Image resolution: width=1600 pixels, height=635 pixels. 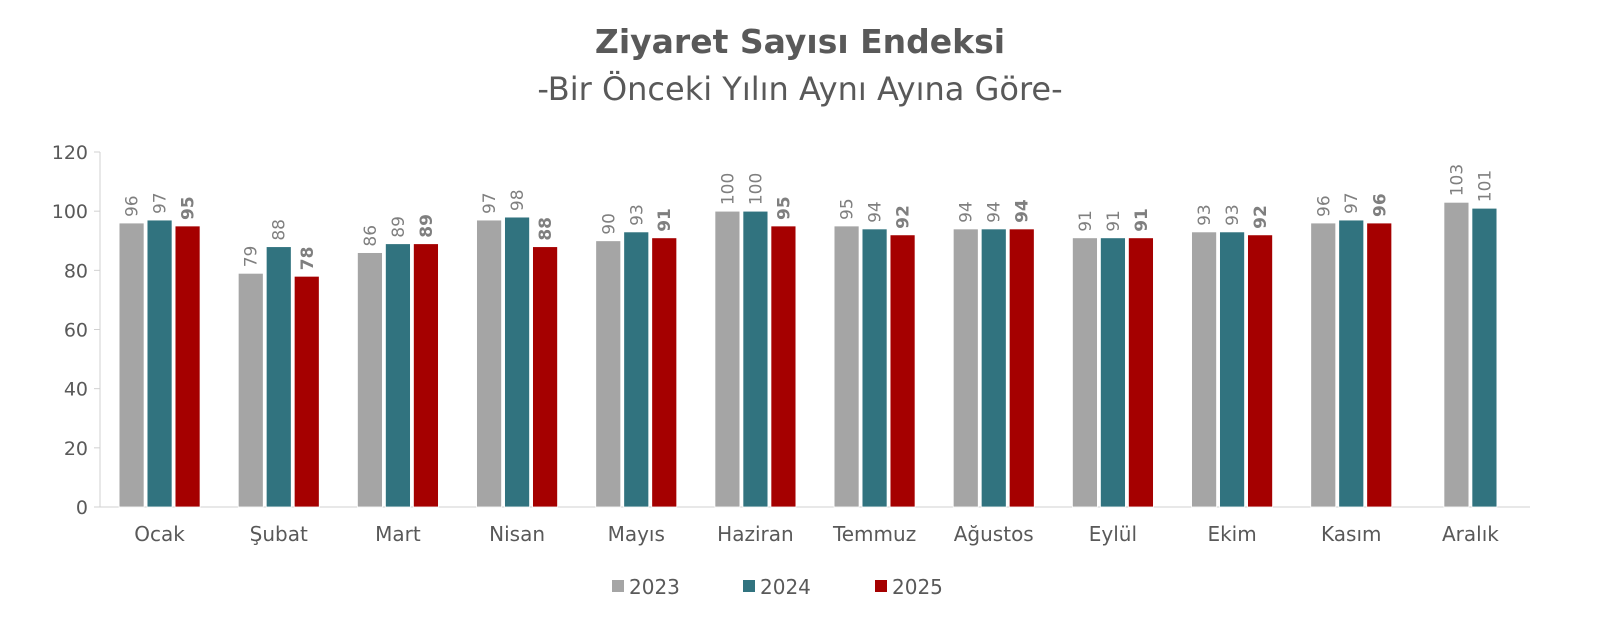 I want to click on data-label-2023: 90, so click(x=609, y=224).